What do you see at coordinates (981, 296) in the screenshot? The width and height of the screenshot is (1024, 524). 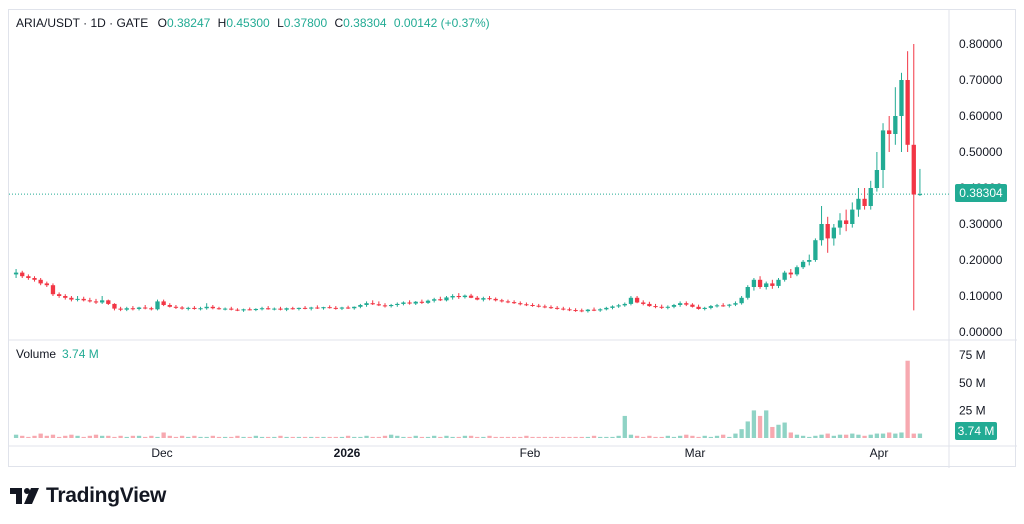 I see `price-tick-label: 0.10000` at bounding box center [981, 296].